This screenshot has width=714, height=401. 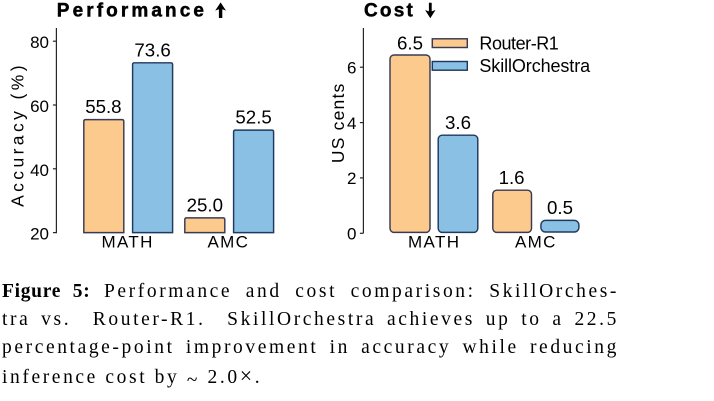 I want to click on svg-text: 0, so click(x=351, y=234).